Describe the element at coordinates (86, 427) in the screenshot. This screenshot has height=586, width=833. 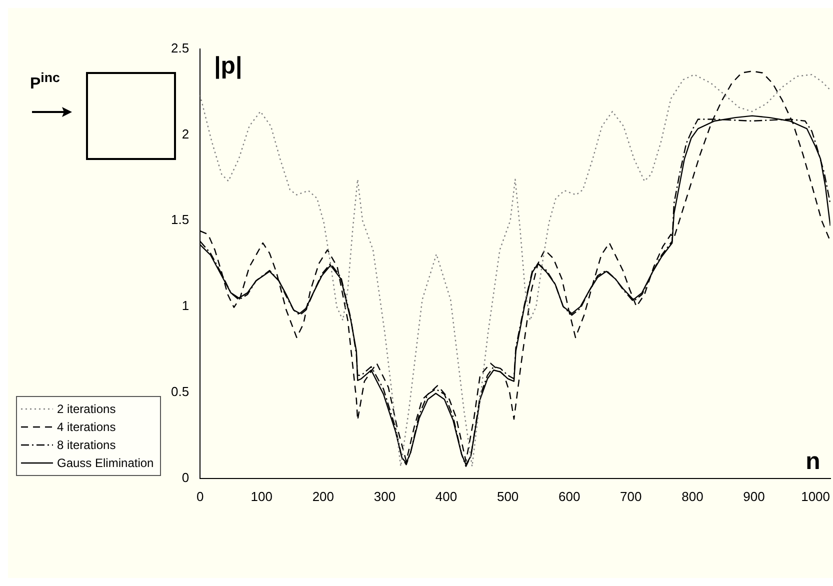
I see `legend-label: 4 iterations` at that location.